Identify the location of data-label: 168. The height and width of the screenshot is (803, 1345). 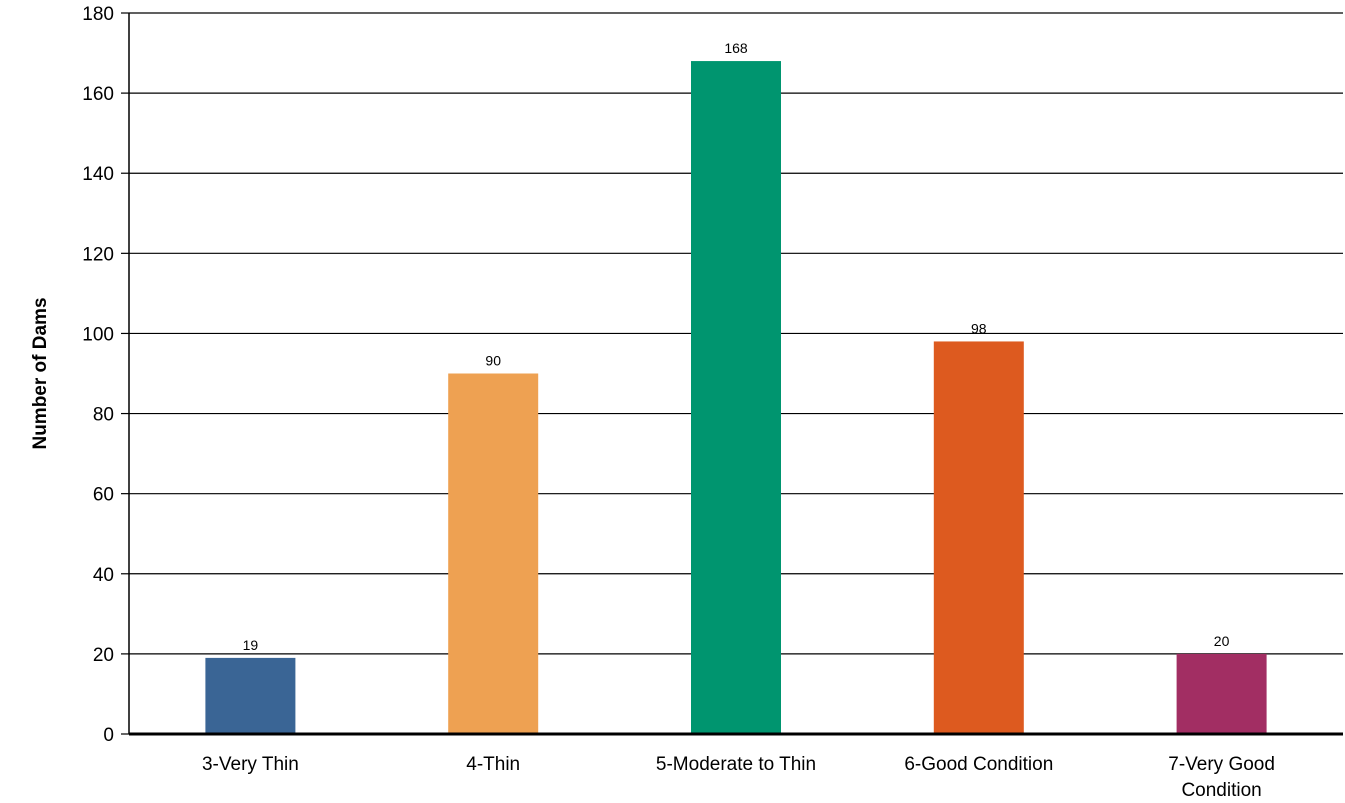
(736, 48).